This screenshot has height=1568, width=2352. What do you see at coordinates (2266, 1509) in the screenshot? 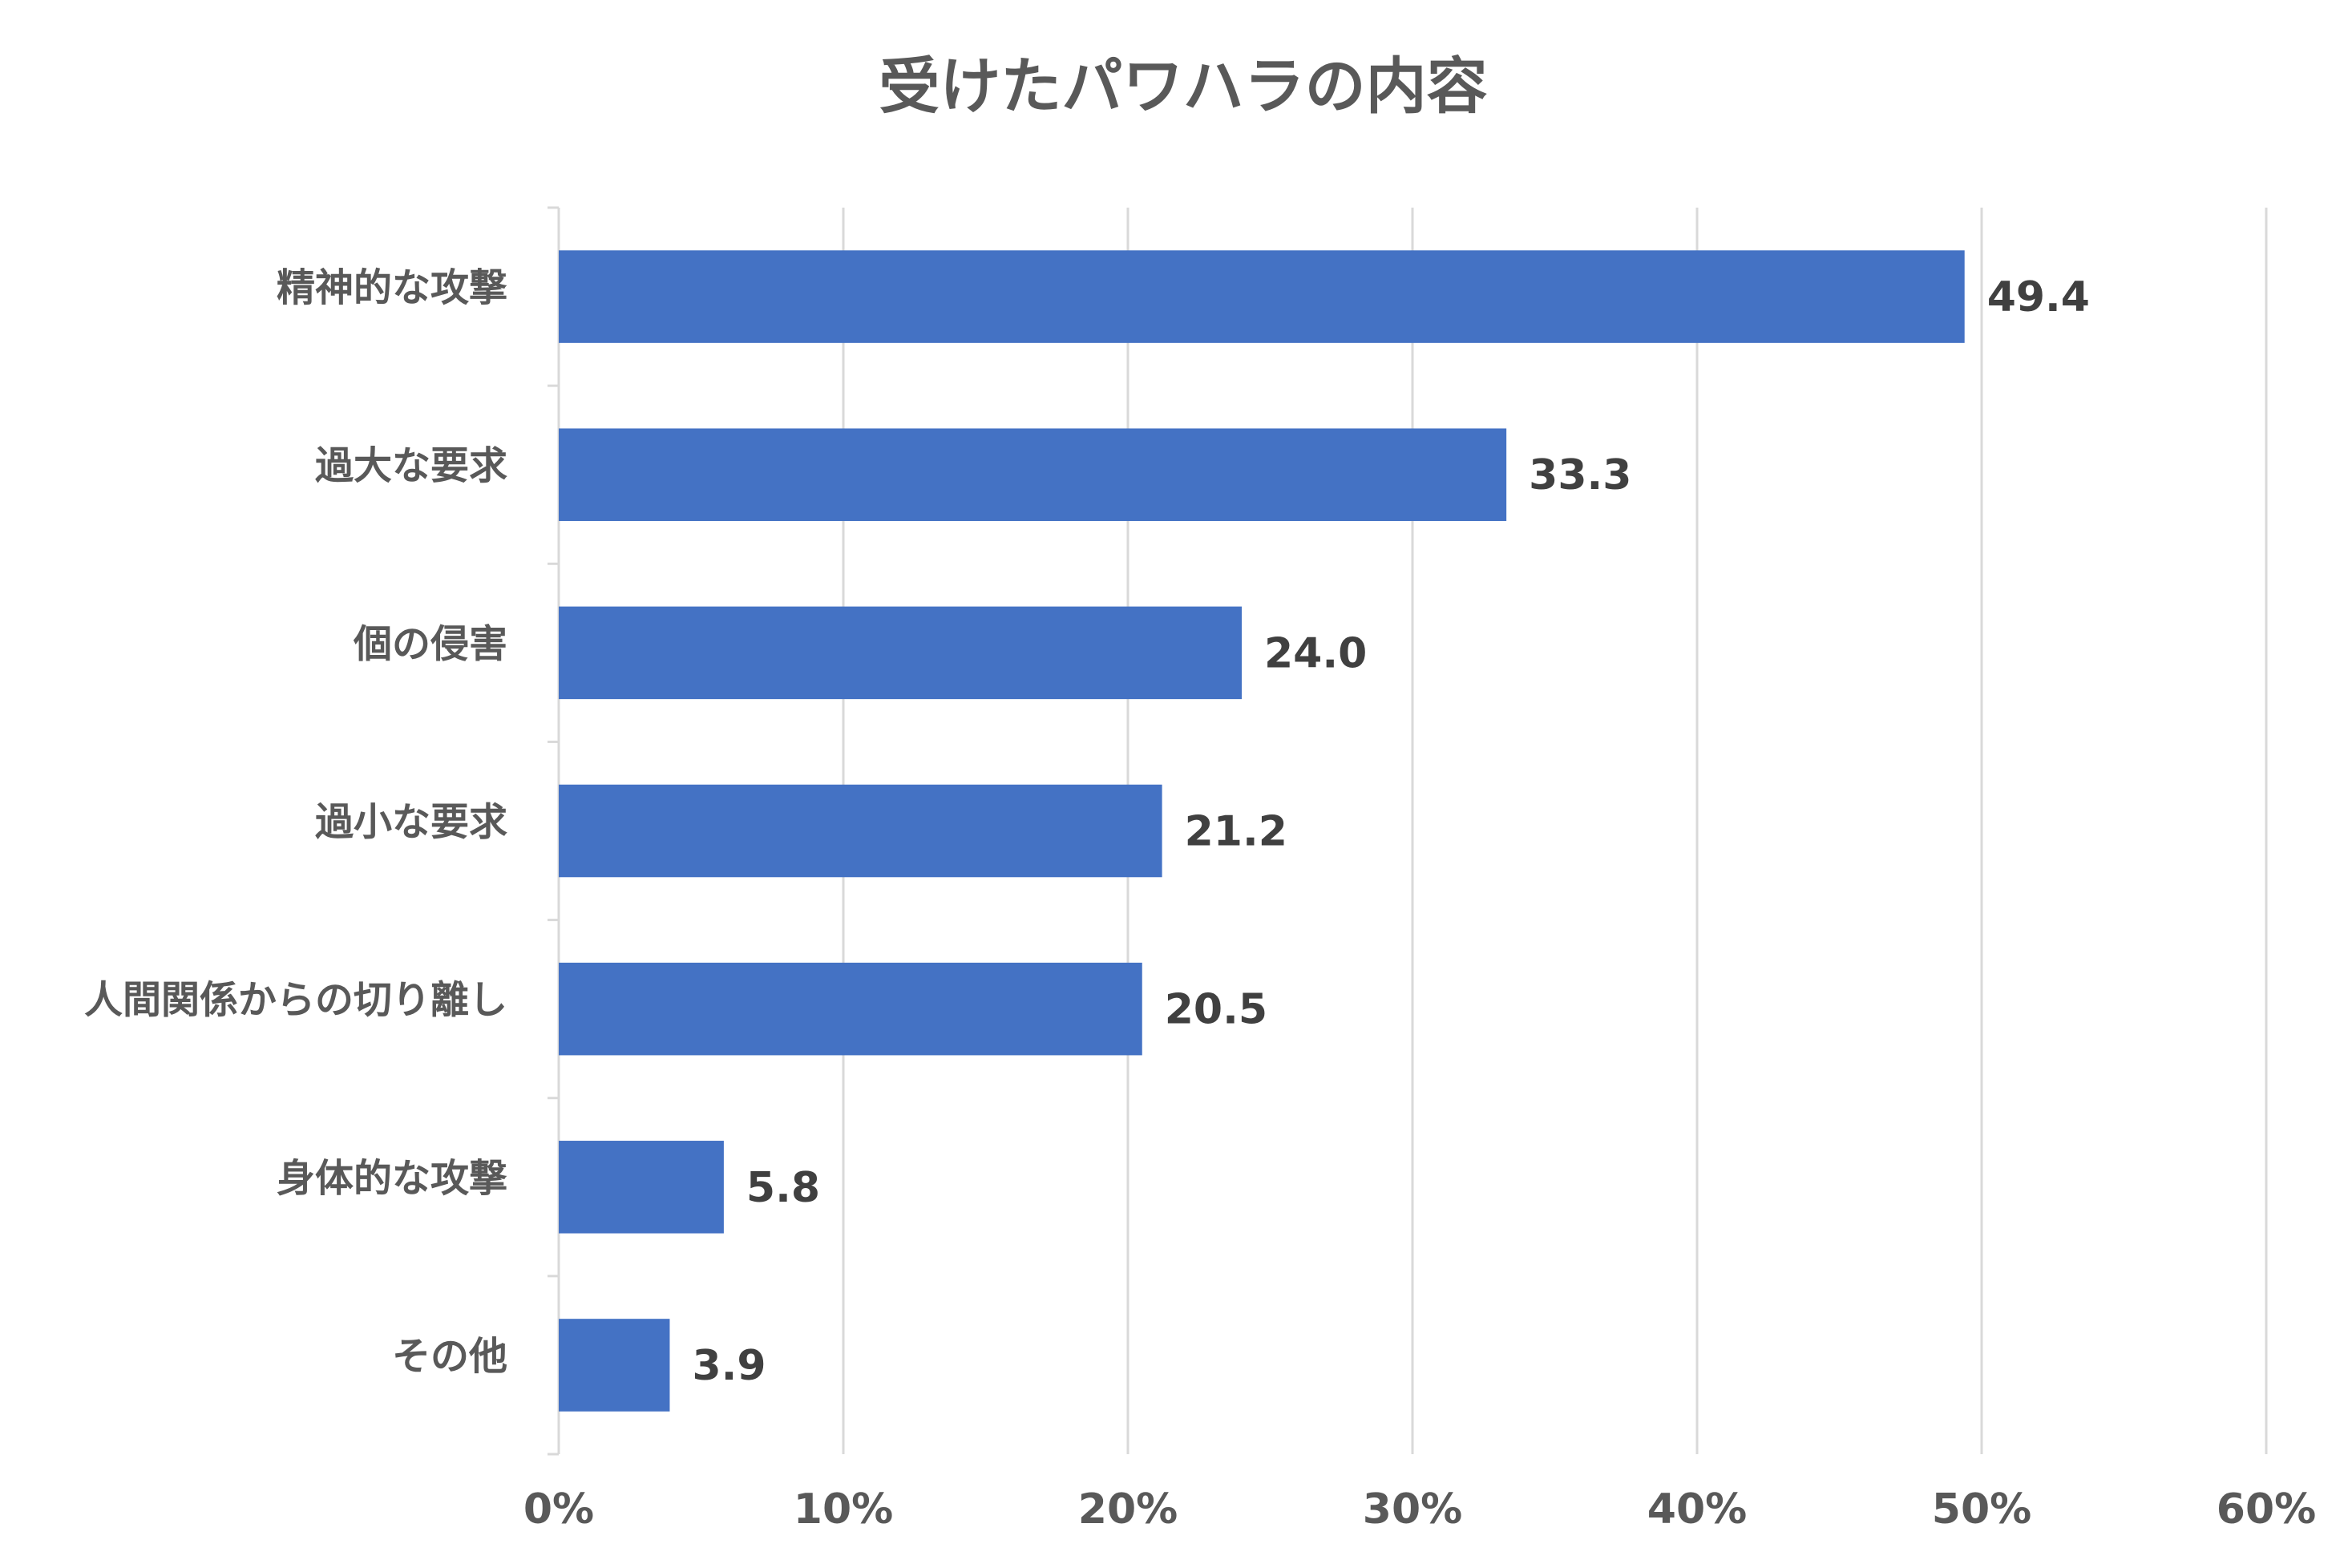
I see `x-tick-label: 60%` at bounding box center [2266, 1509].